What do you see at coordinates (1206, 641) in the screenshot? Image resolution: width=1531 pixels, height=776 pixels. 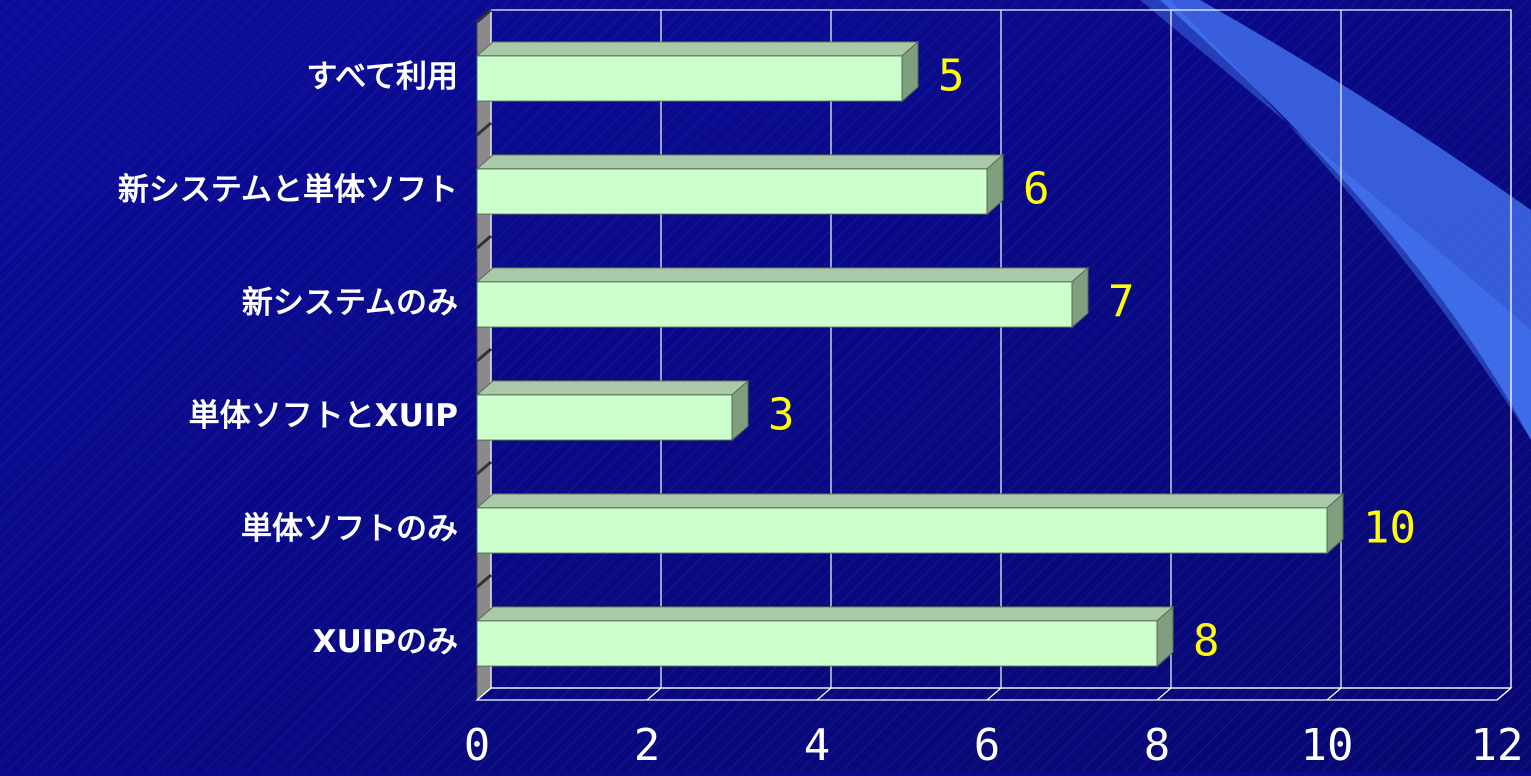 I see `value-label: 8` at bounding box center [1206, 641].